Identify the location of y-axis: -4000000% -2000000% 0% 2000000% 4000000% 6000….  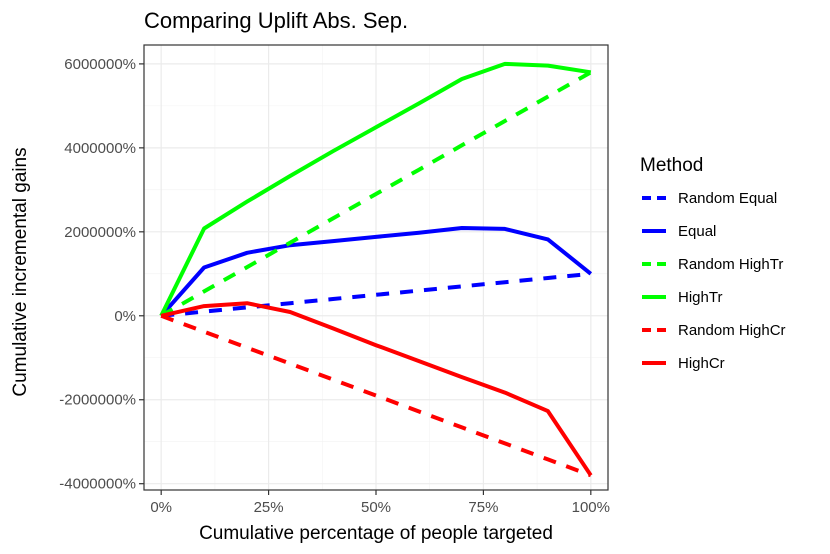
(101, 274).